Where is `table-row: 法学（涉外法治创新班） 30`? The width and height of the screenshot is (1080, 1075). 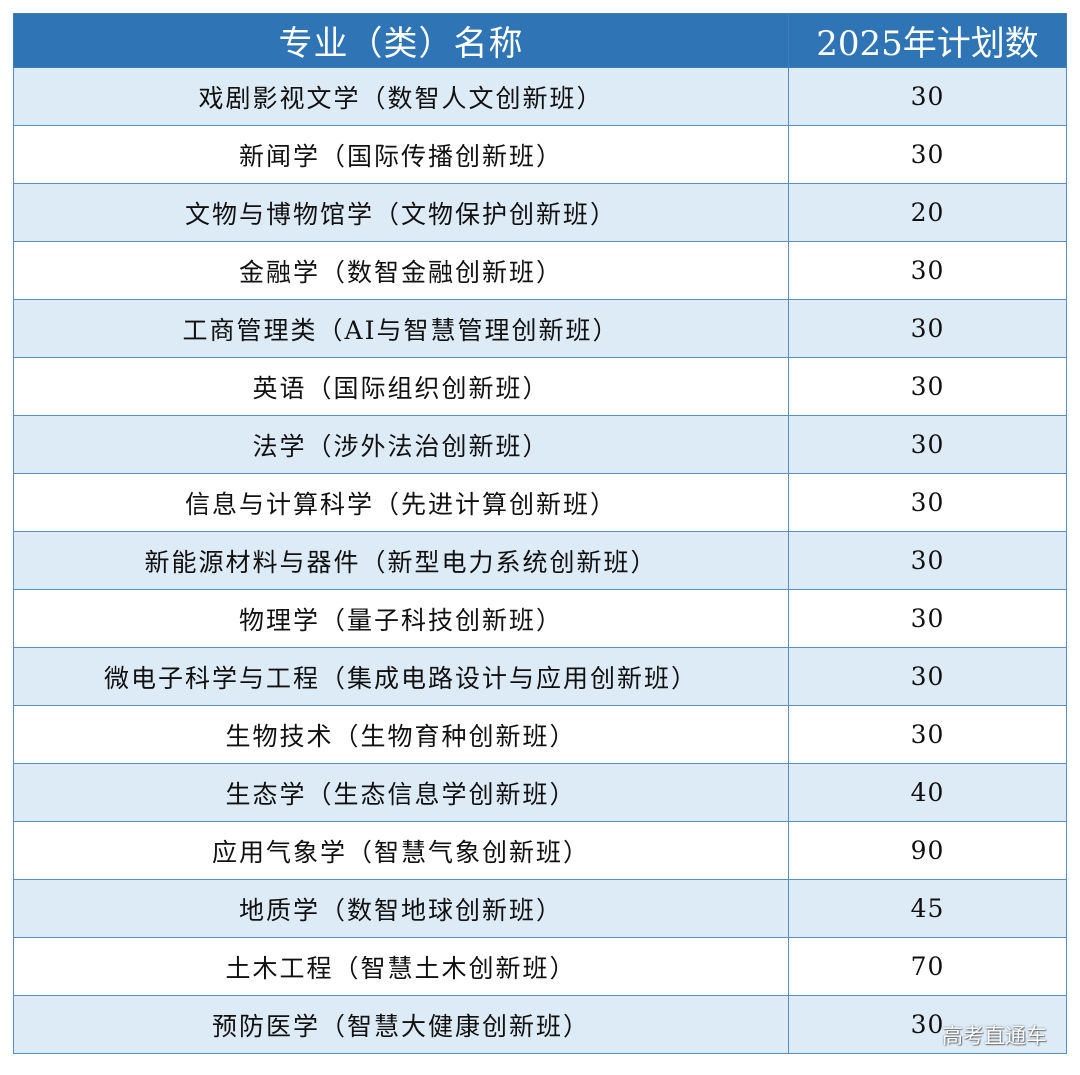 table-row: 法学（涉外法治创新班） 30 is located at coordinates (540, 444).